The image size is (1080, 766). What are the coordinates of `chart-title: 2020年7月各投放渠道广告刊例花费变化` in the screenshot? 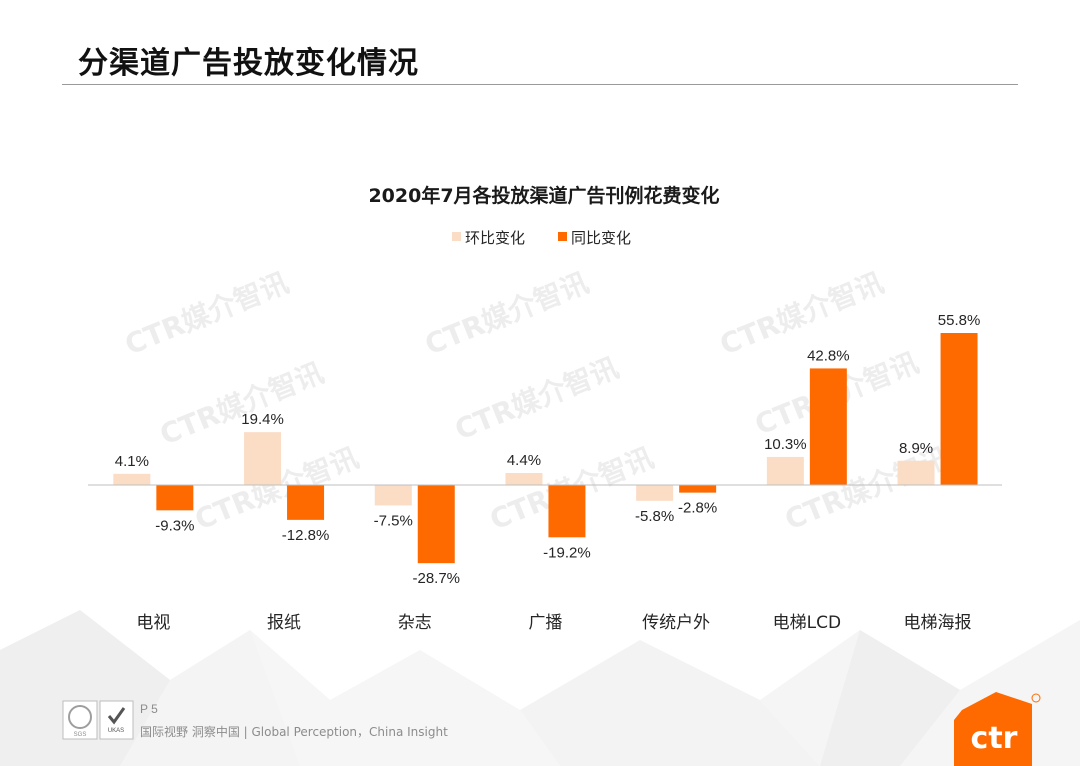 It's located at (543, 195).